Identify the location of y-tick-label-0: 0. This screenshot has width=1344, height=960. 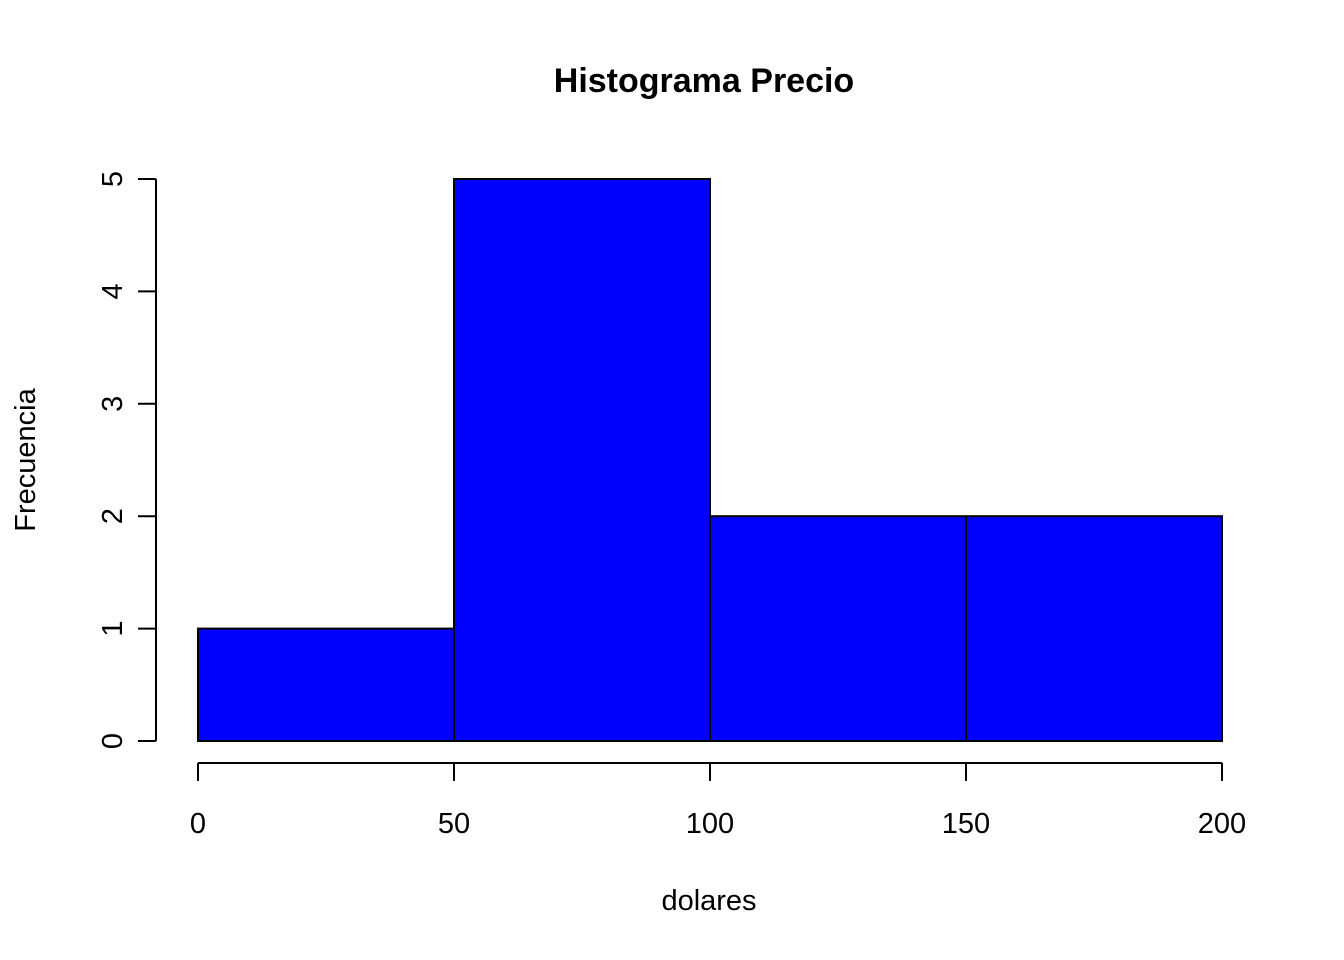
(113, 741).